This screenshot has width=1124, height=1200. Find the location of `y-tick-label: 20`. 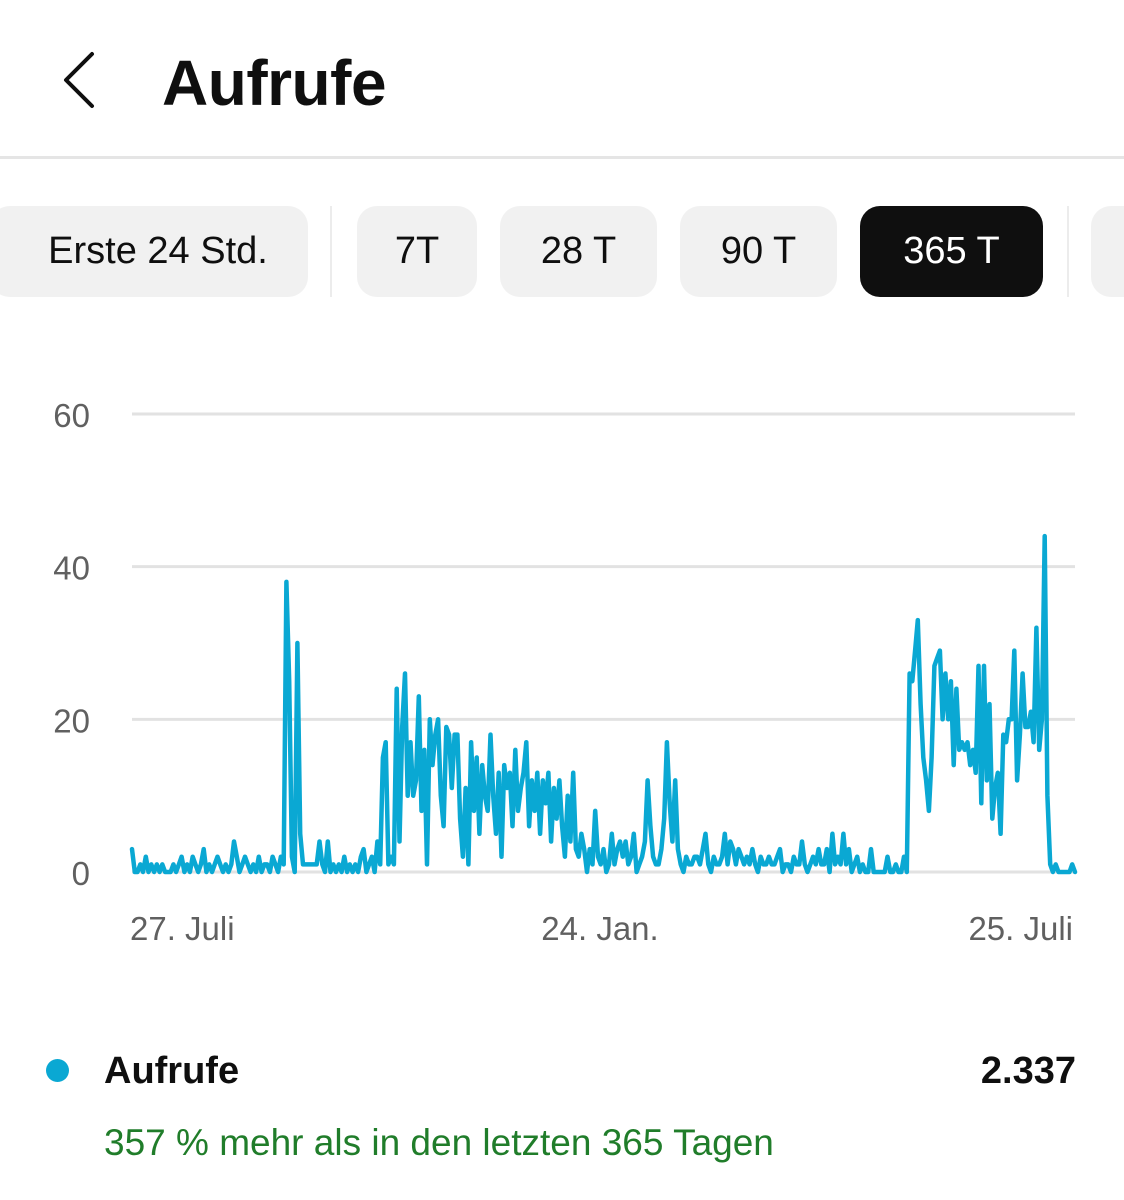

y-tick-label: 20 is located at coordinates (71, 720).